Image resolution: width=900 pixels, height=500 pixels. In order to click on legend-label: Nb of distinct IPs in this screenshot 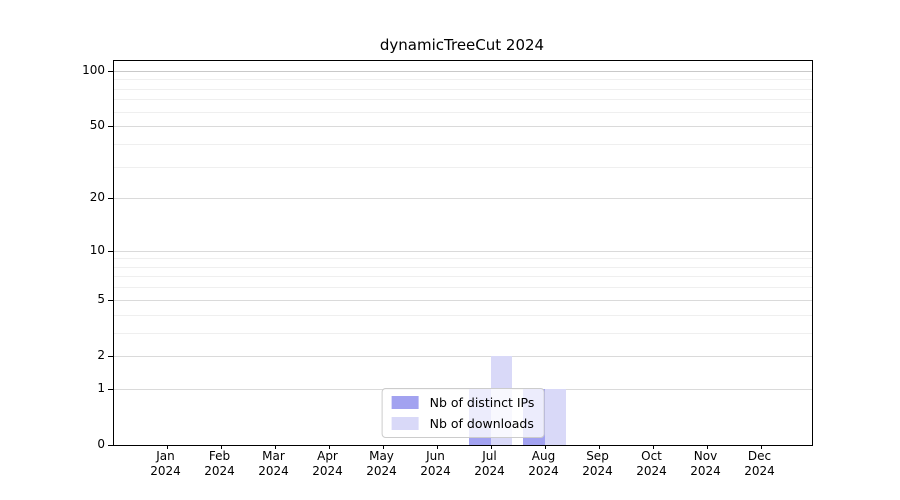, I will do `click(482, 402)`.